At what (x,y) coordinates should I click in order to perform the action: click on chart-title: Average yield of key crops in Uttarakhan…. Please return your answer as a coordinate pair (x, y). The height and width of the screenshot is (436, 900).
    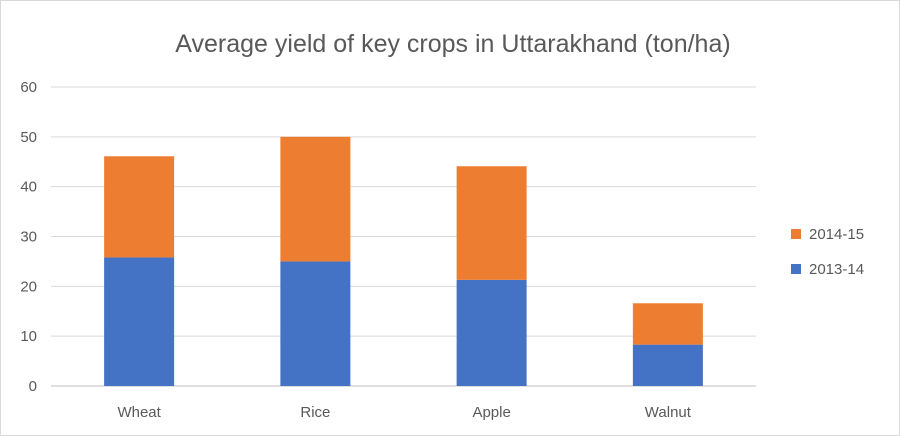
    Looking at the image, I should click on (452, 44).